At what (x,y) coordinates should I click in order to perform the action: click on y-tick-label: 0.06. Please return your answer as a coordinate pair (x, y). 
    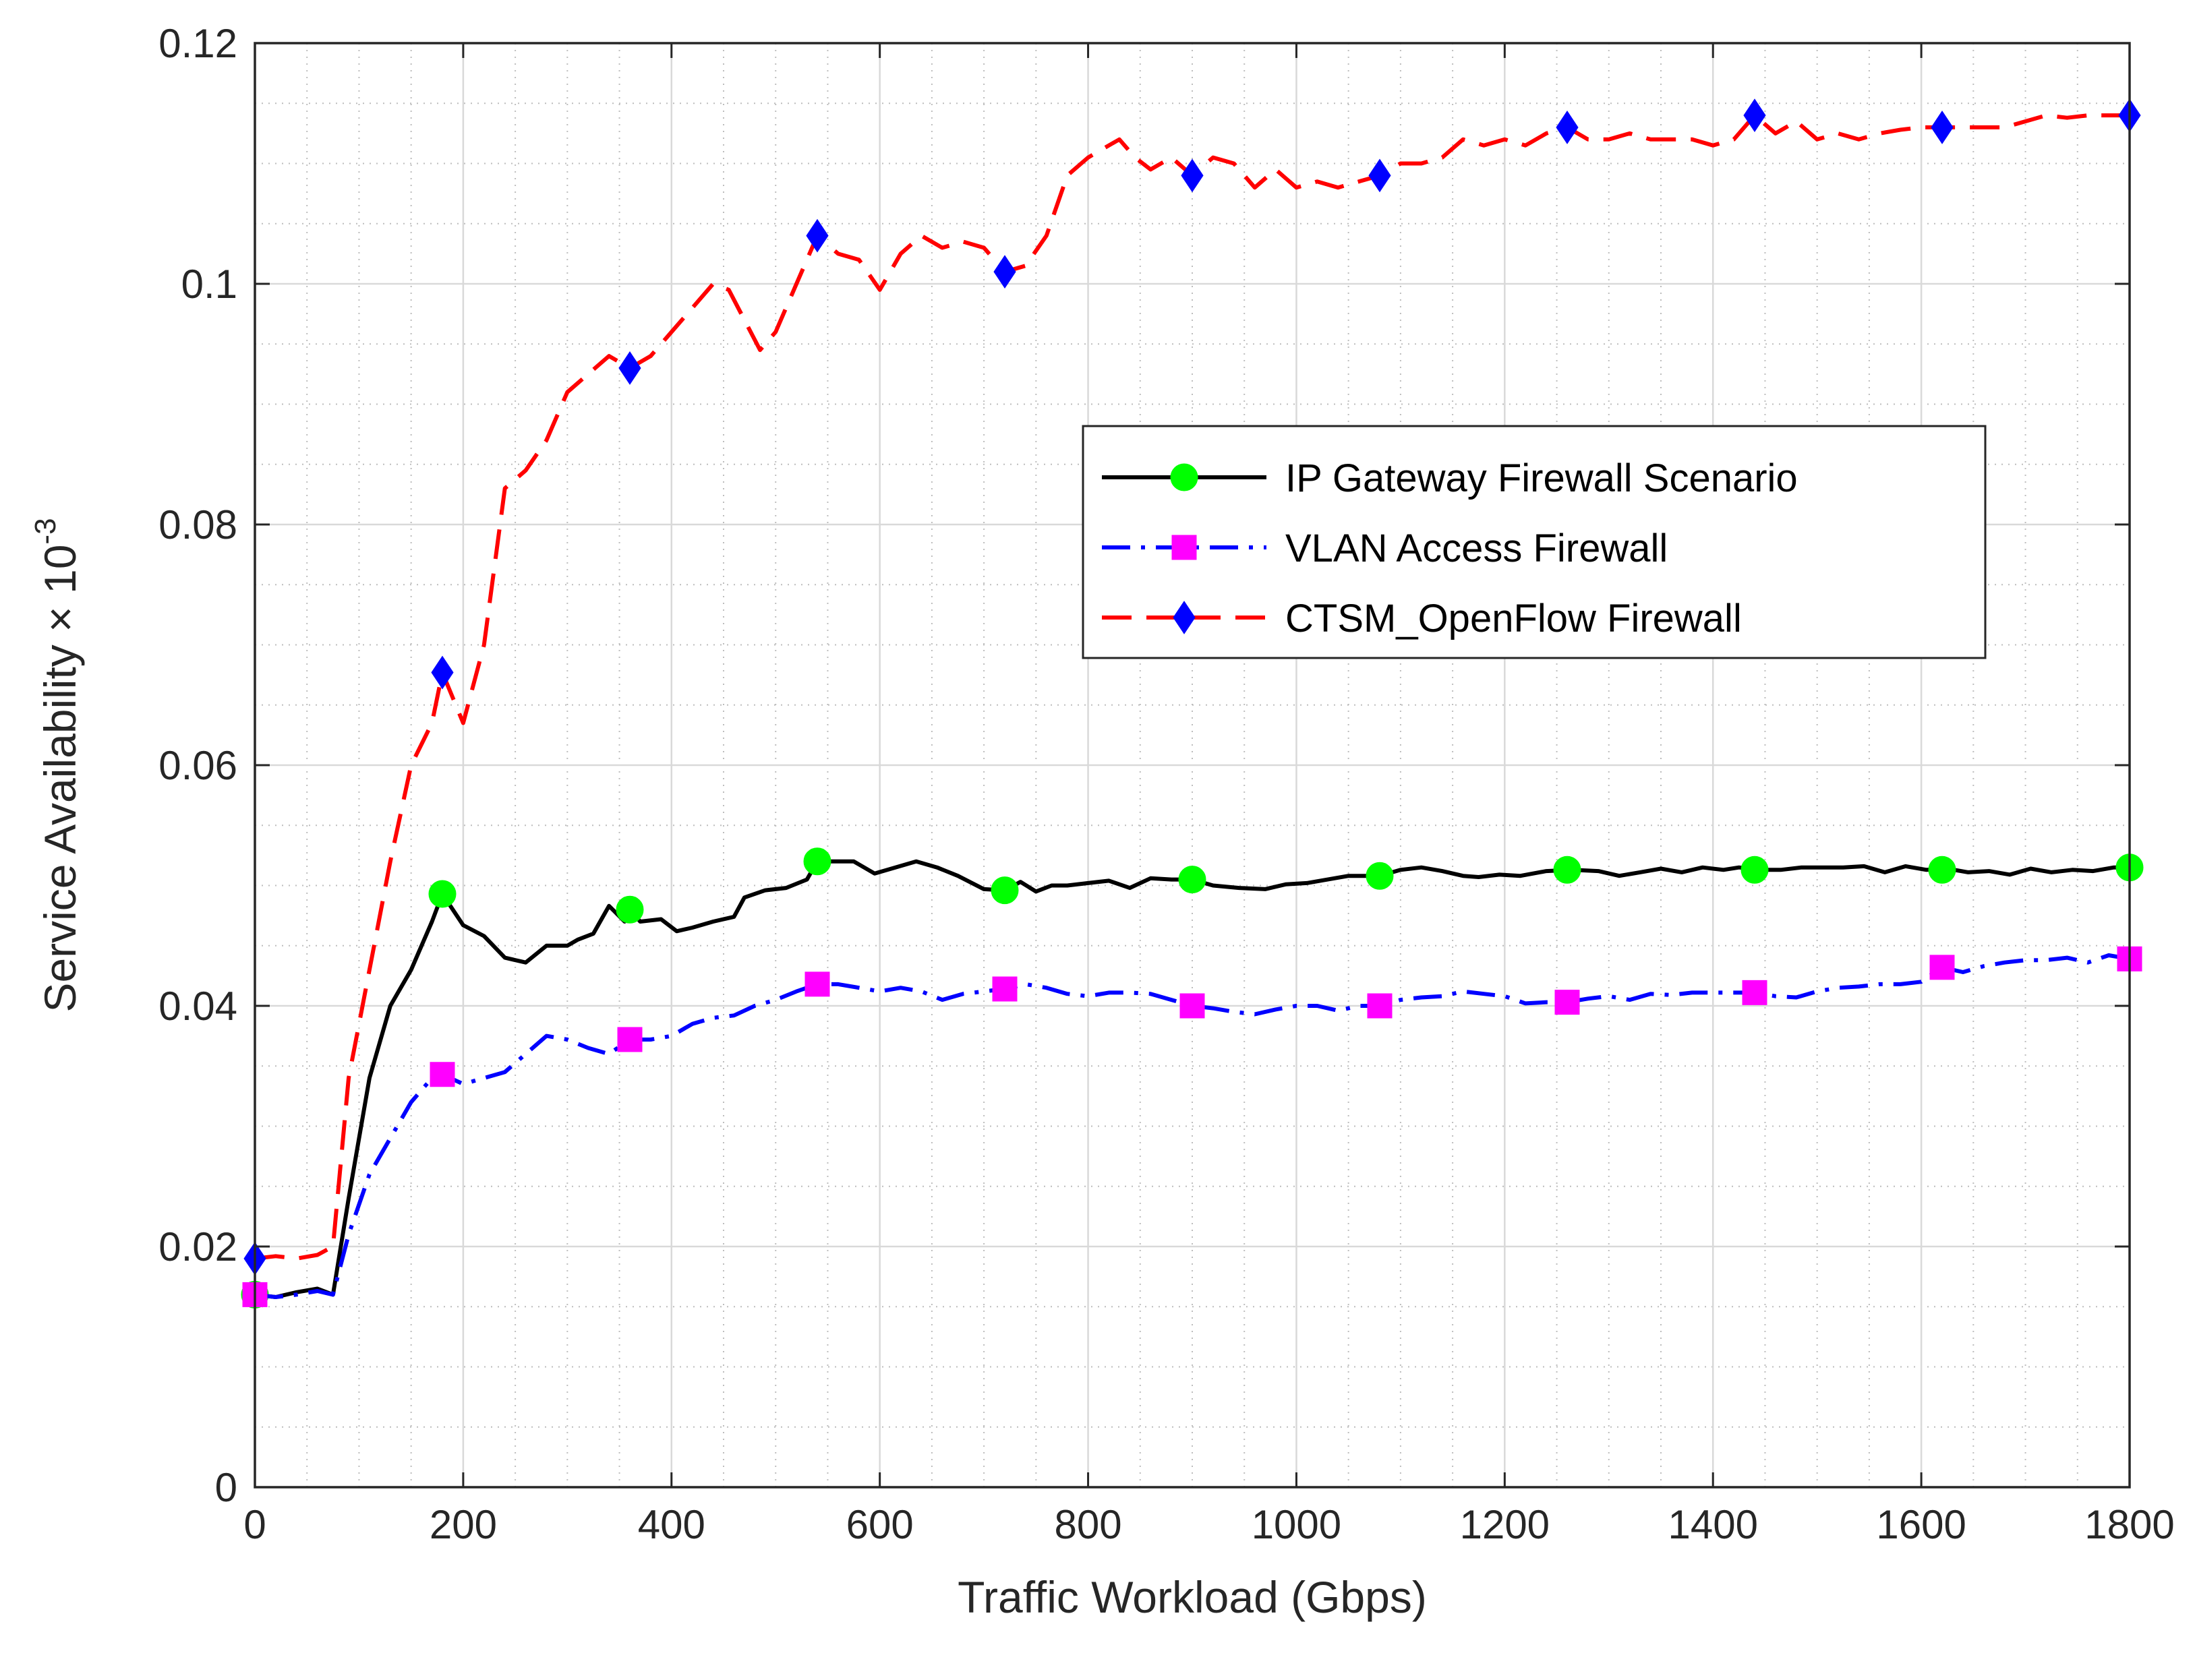
    Looking at the image, I should click on (197, 766).